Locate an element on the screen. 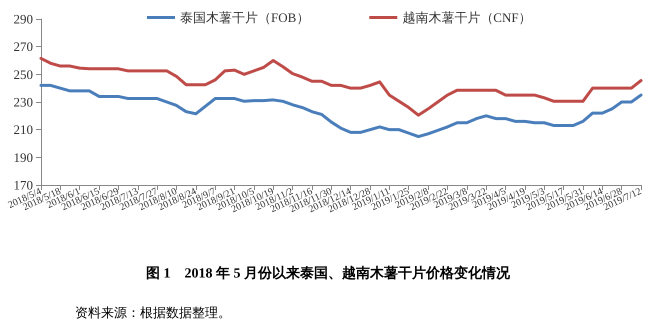 This screenshot has height=332, width=656. y-tick-label: 250 is located at coordinates (23, 74).